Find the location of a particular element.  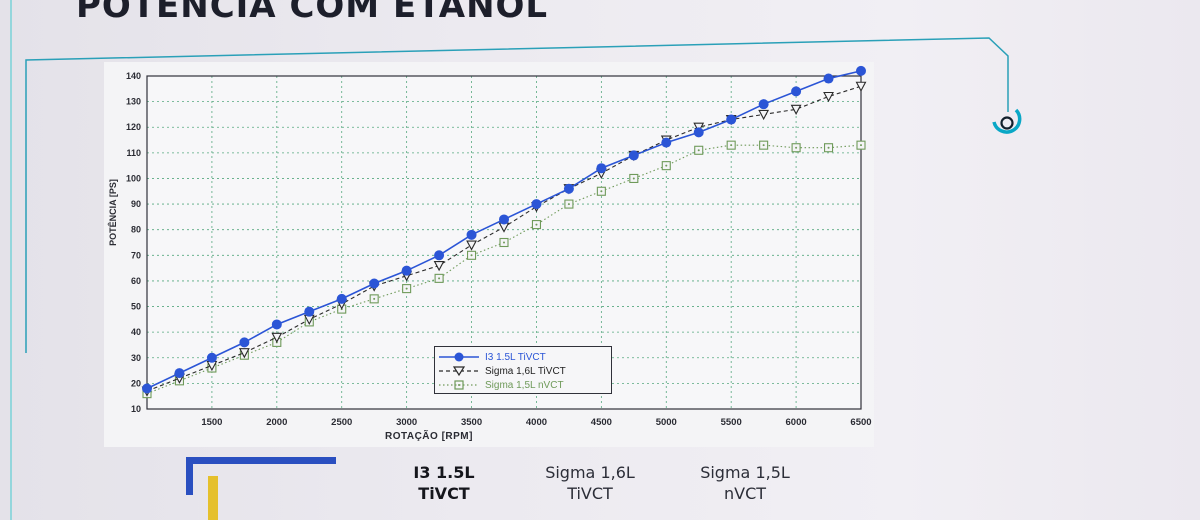

y-tick-label: 130 is located at coordinates (133, 102).